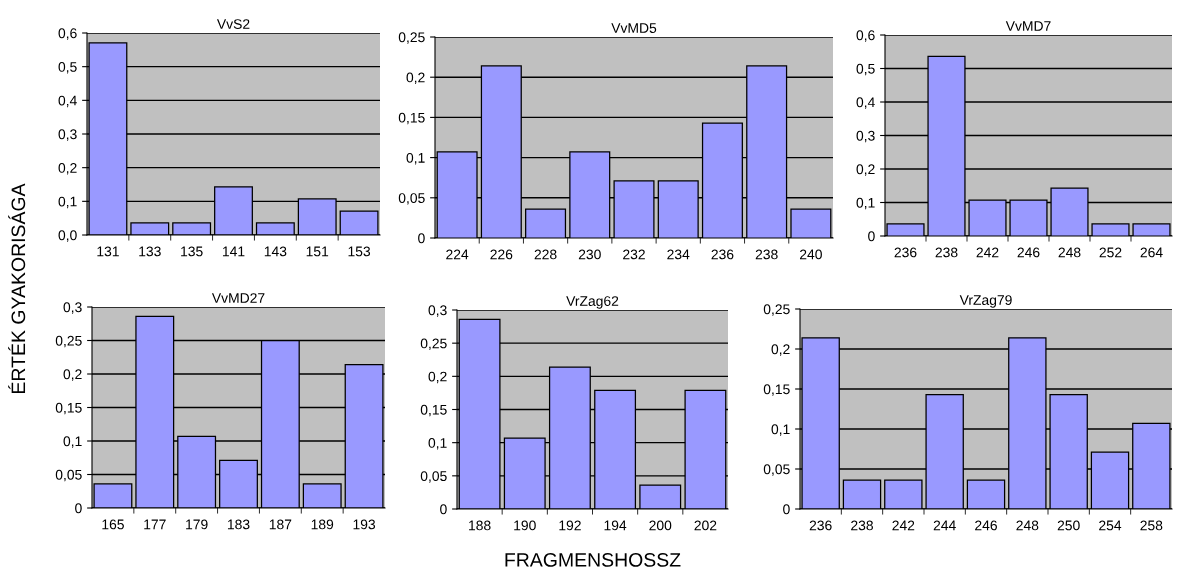 The image size is (1178, 578). What do you see at coordinates (238, 524) in the screenshot?
I see `x-tick-label: 183` at bounding box center [238, 524].